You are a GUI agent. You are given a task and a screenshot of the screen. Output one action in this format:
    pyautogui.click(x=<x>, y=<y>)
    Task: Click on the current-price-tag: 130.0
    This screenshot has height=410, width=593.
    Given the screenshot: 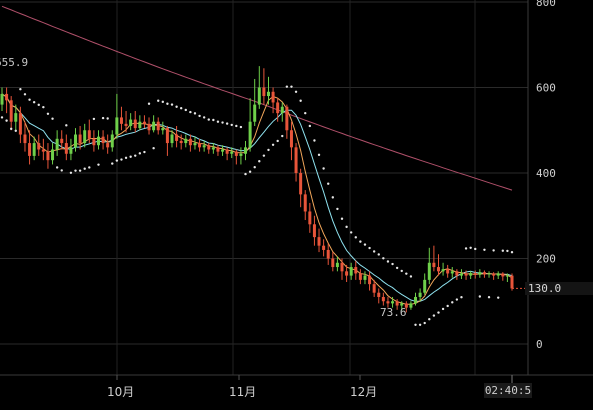 What is the action you would take?
    pyautogui.click(x=559, y=288)
    